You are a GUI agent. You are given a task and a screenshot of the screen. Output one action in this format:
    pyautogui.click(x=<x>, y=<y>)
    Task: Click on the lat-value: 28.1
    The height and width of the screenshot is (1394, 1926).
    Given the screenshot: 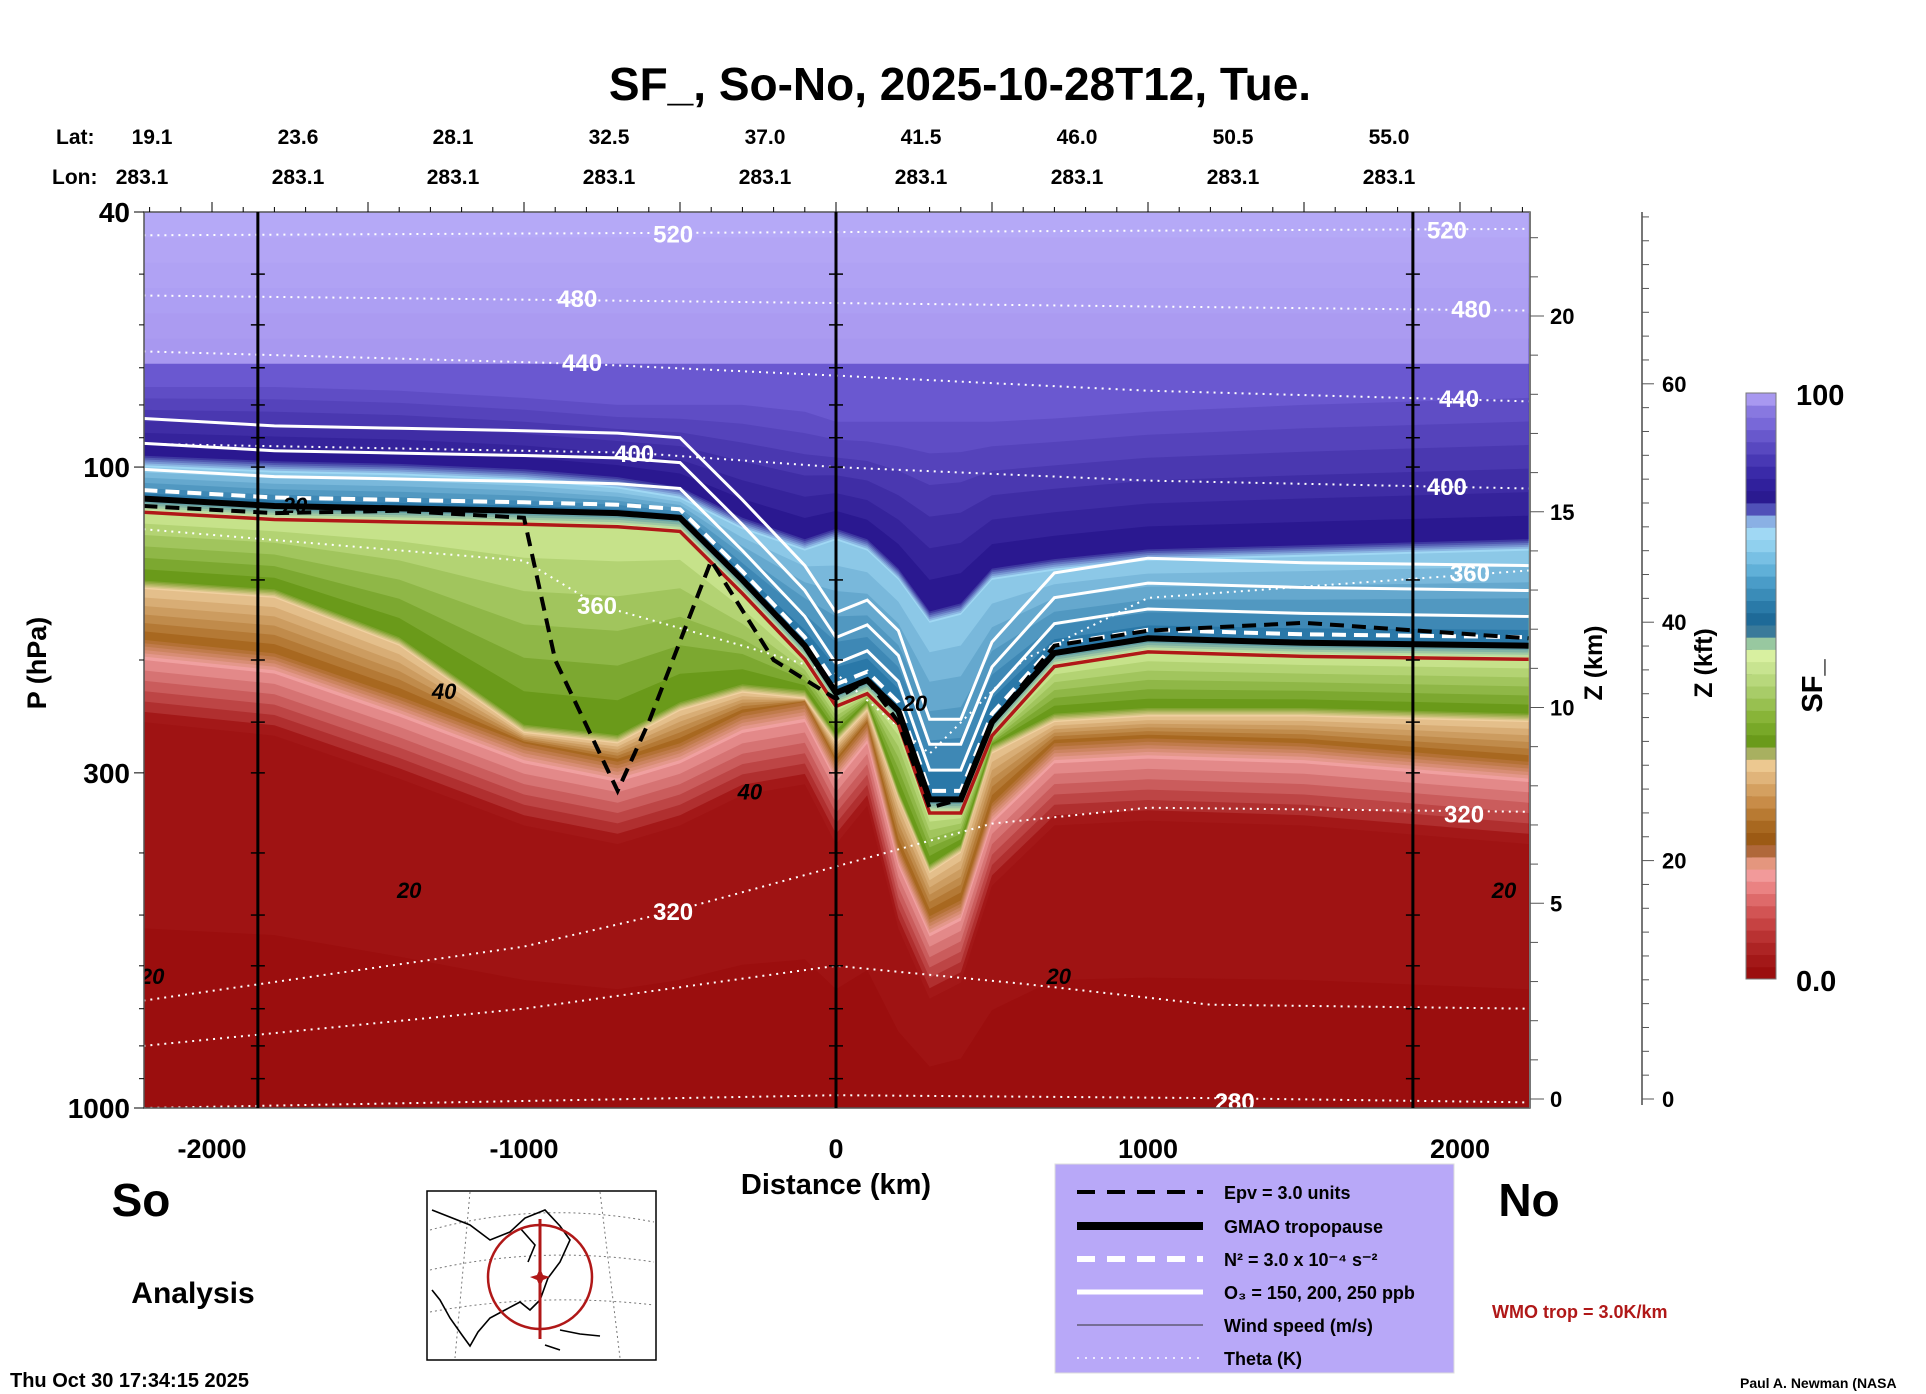 What is the action you would take?
    pyautogui.click(x=453, y=137)
    